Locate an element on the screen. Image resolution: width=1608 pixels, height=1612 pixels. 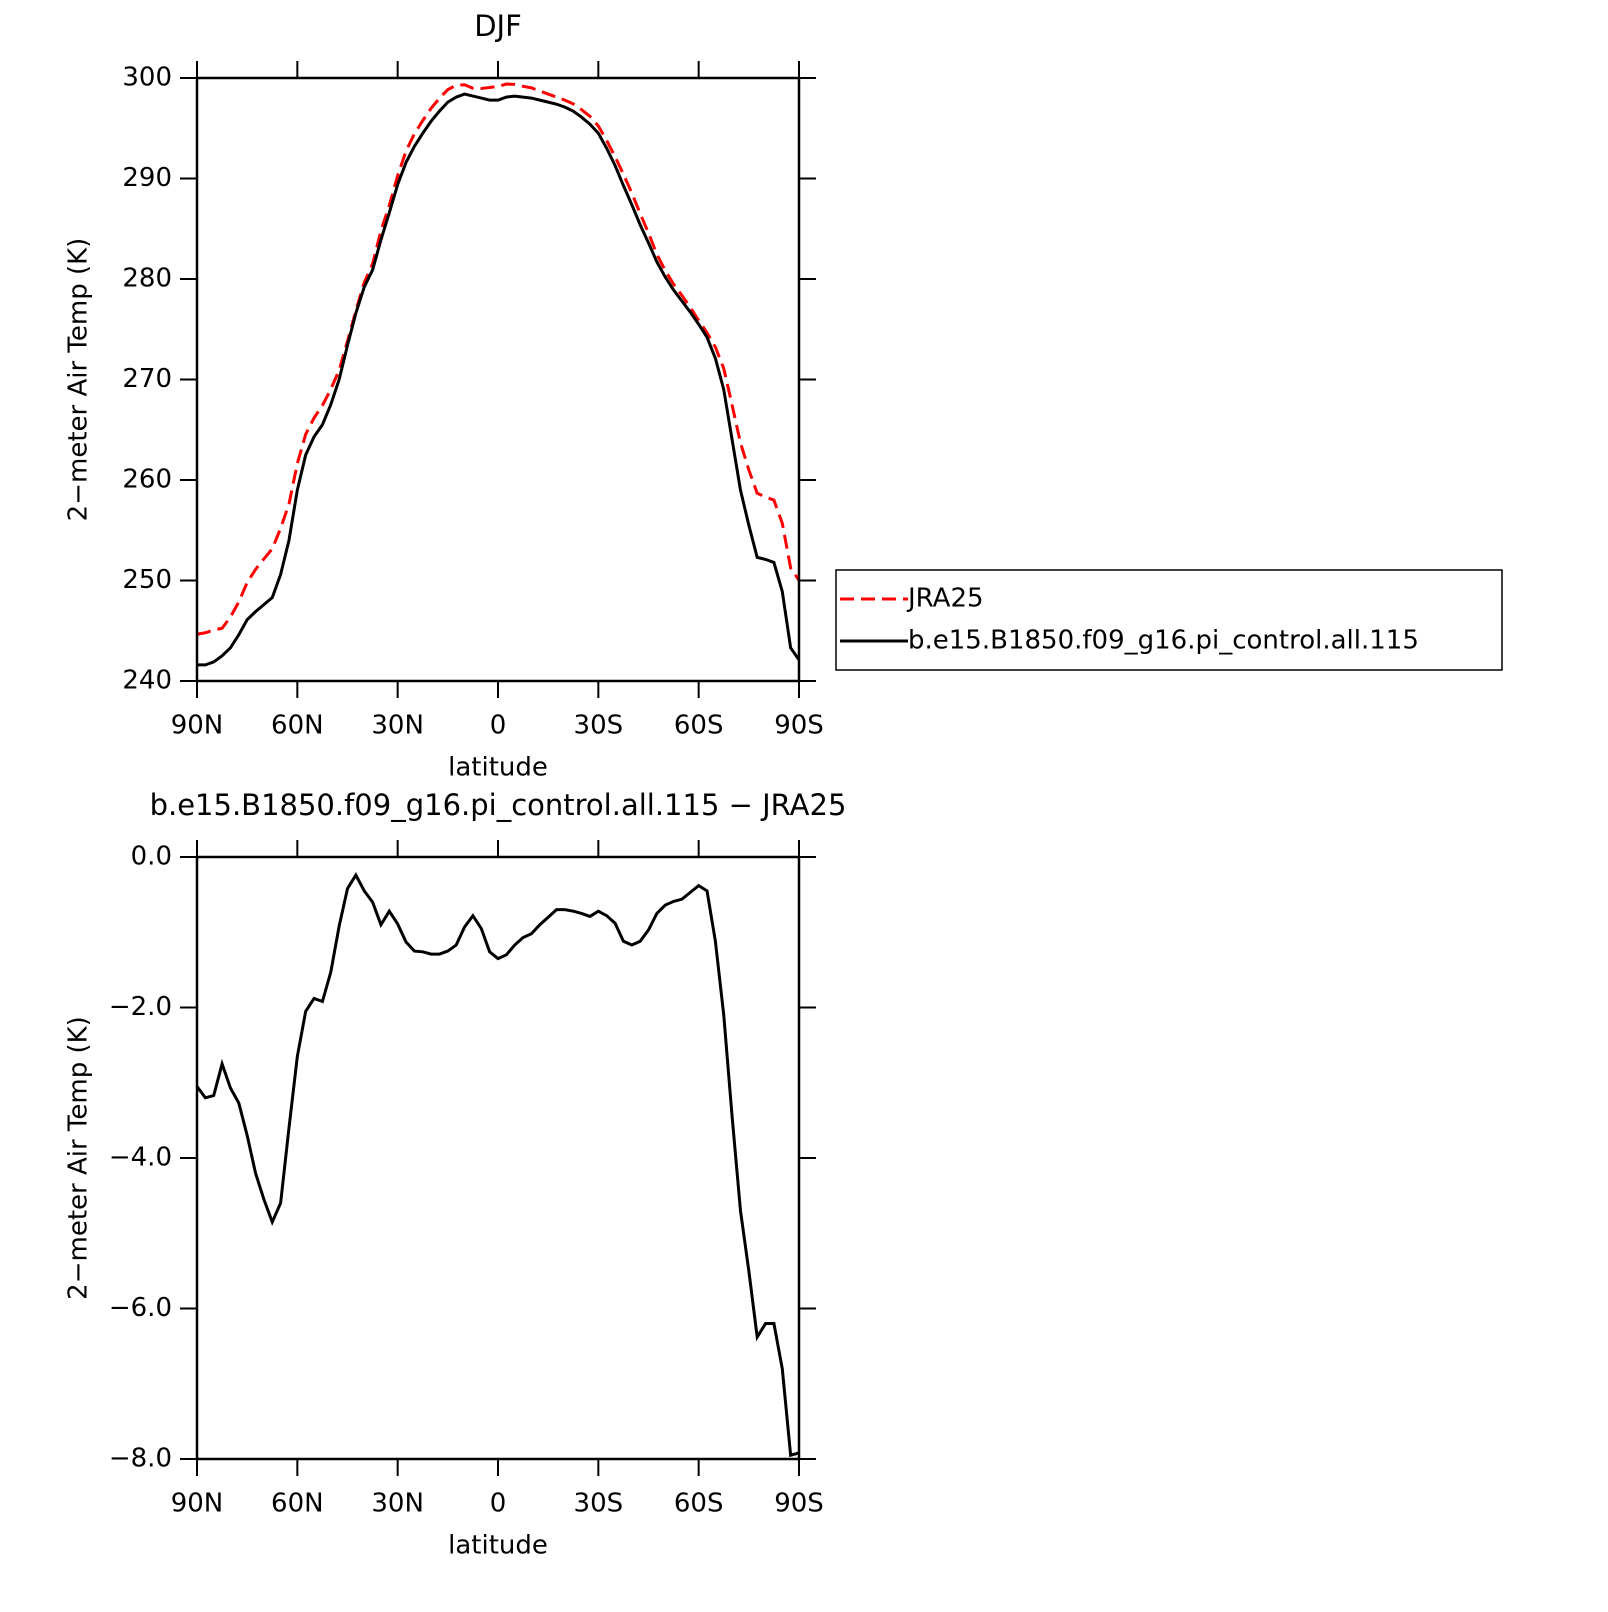
y-tick-label: −6.0 is located at coordinates (140, 1308).